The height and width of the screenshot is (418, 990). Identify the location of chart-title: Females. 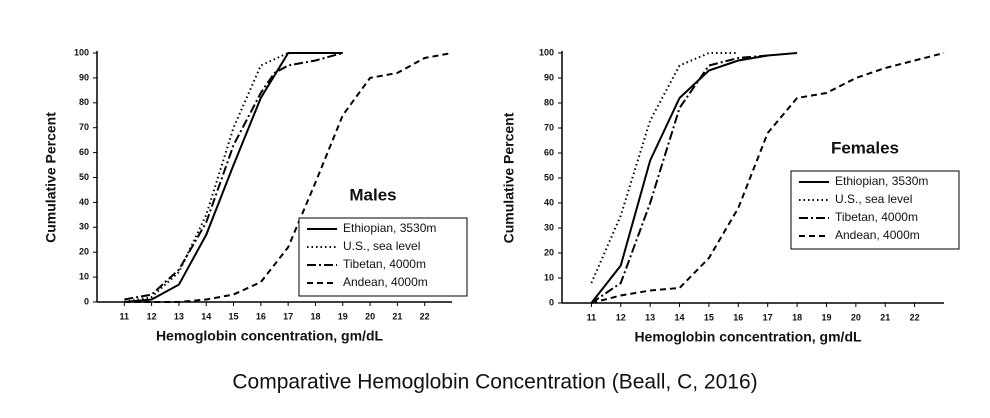
(865, 147).